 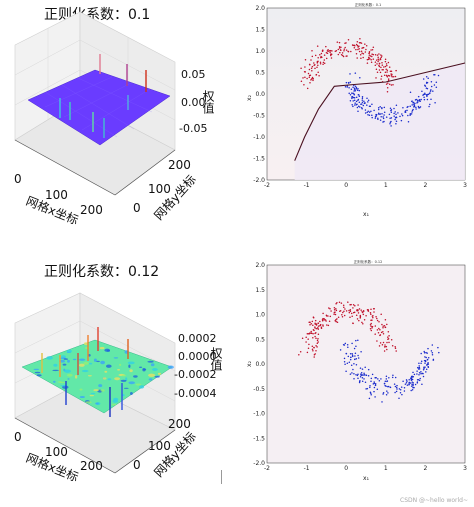 I want to click on z-tick-label: -0.0004, so click(x=195, y=393).